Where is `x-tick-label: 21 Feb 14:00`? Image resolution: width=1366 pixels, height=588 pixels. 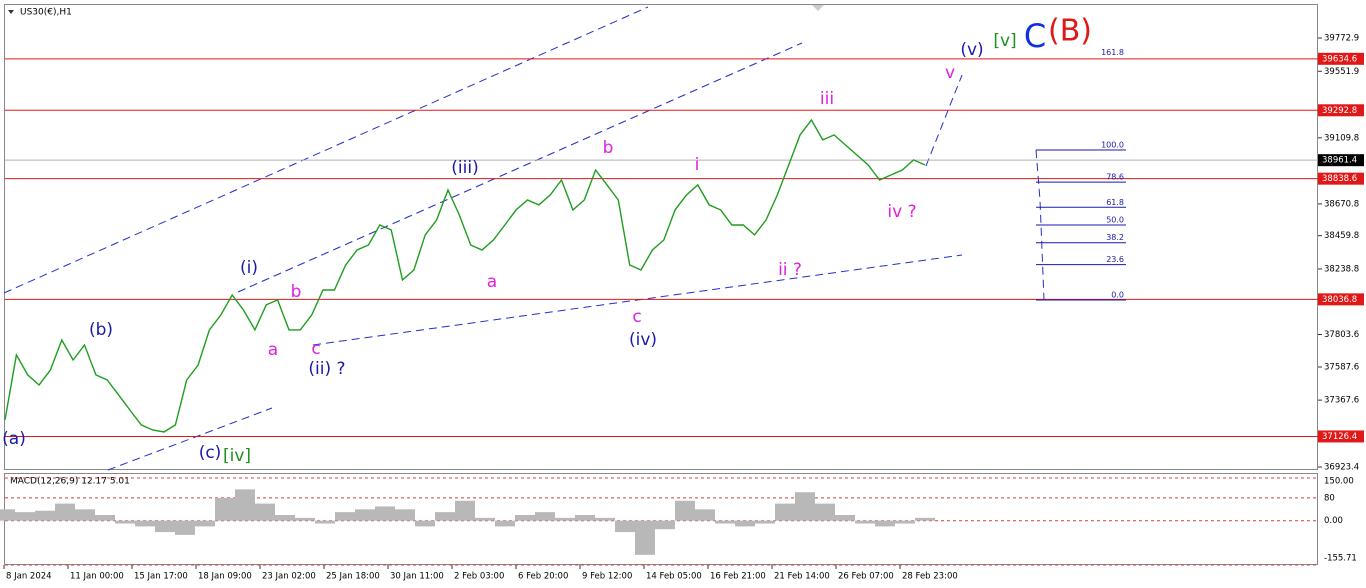 x-tick-label: 21 Feb 14:00 is located at coordinates (802, 577).